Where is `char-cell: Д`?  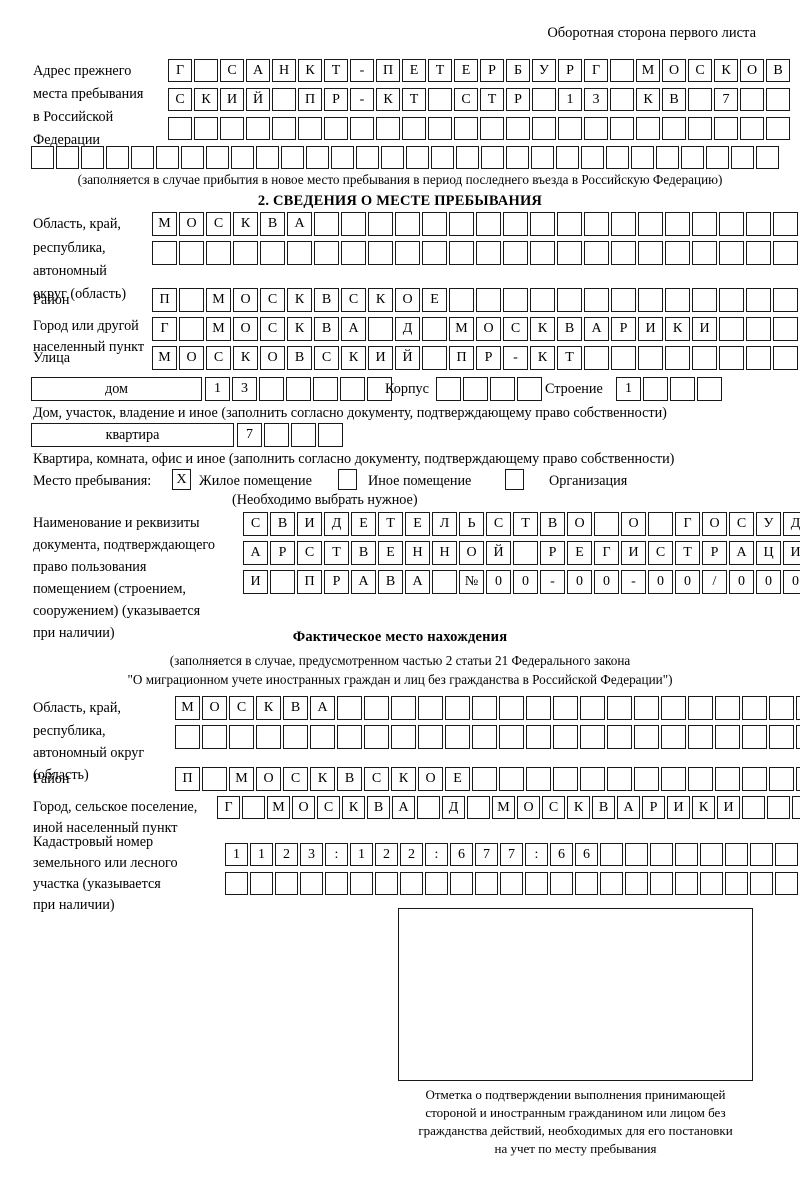 char-cell: Д is located at coordinates (453, 807).